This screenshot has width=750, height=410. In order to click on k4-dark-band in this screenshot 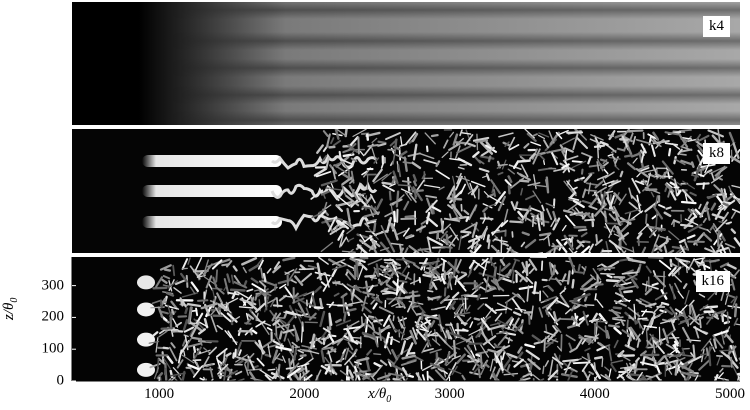, I will do `click(406, 68)`.